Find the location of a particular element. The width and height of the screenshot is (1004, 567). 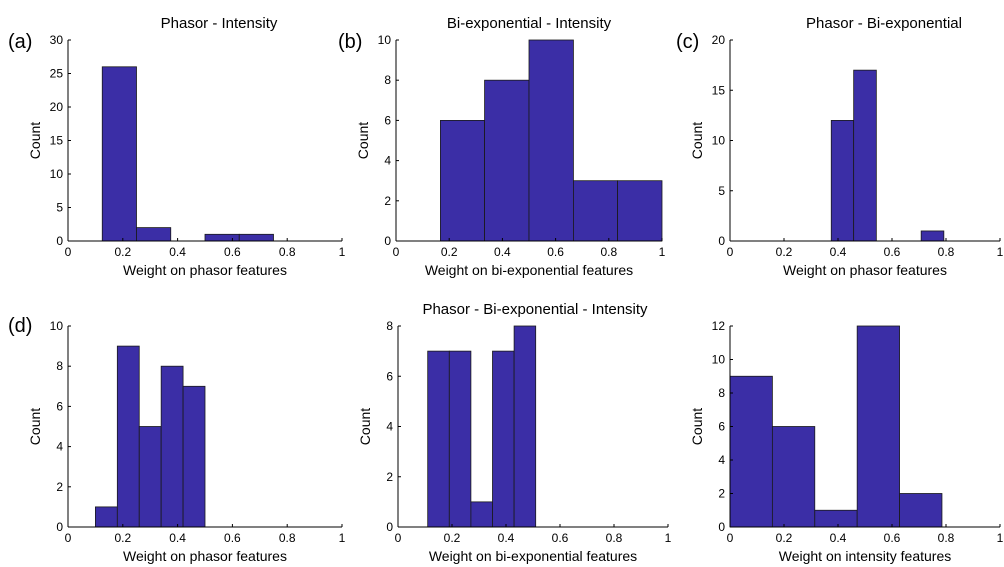

x-axis-label: Weight on bi-exponential features is located at coordinates (529, 270).